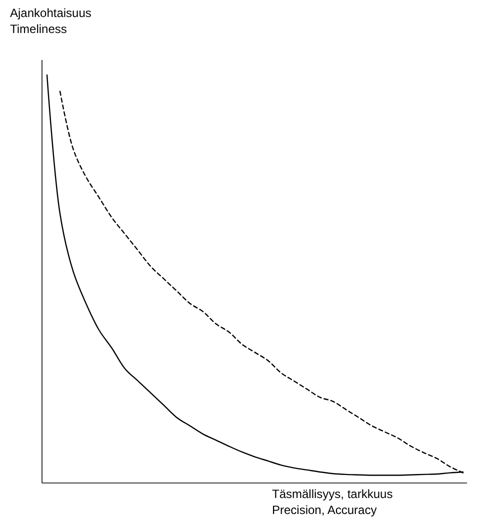 The width and height of the screenshot is (502, 517). Describe the element at coordinates (51, 21) in the screenshot. I see `y-axis-title: Ajankohtaisuus Timeliness` at that location.